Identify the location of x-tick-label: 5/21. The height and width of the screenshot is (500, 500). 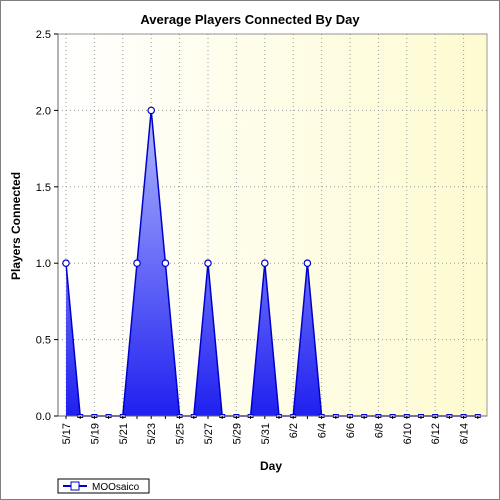
(124, 433).